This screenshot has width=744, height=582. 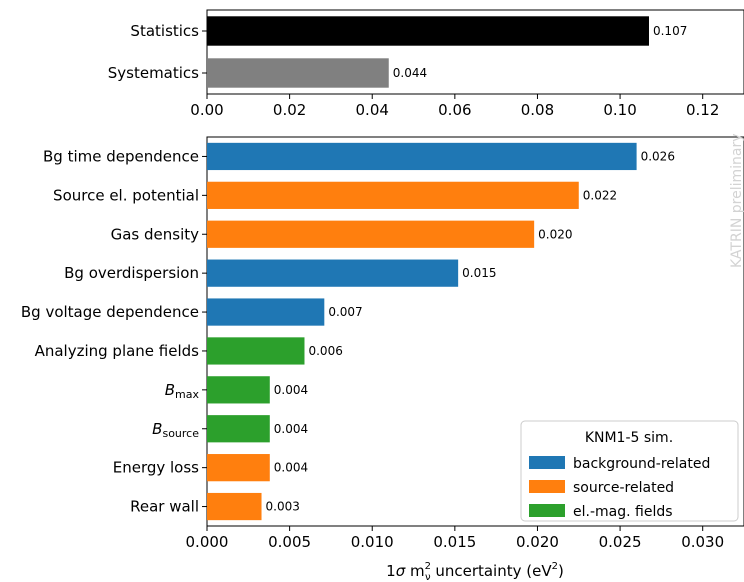 I want to click on top-xtick-label: 0.02, so click(x=289, y=110).